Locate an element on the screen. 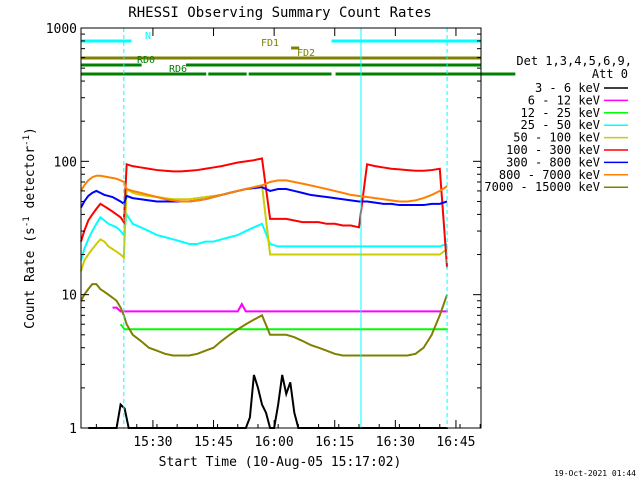 The height and width of the screenshot is (480, 640). flag-label-4: RD6 is located at coordinates (178, 69).